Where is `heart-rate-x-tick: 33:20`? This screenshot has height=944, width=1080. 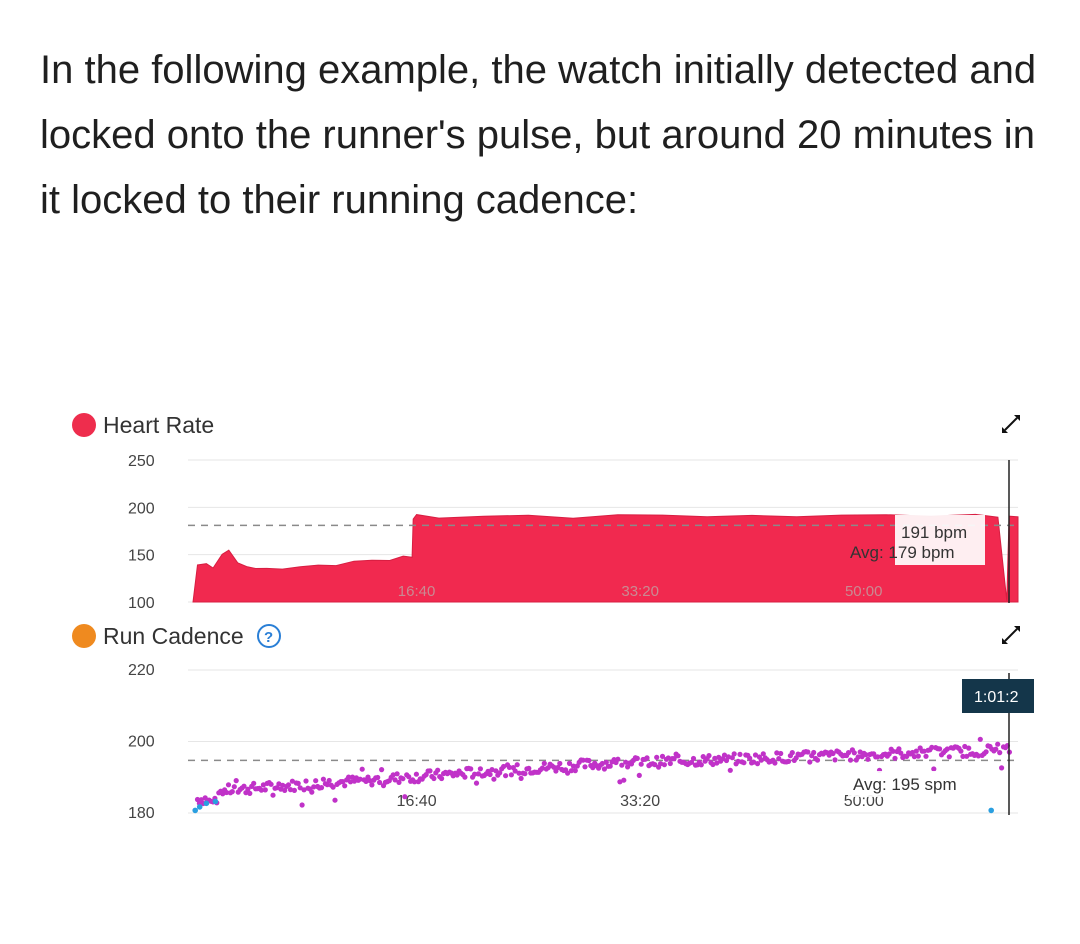
heart-rate-x-tick: 33:20 is located at coordinates (640, 591).